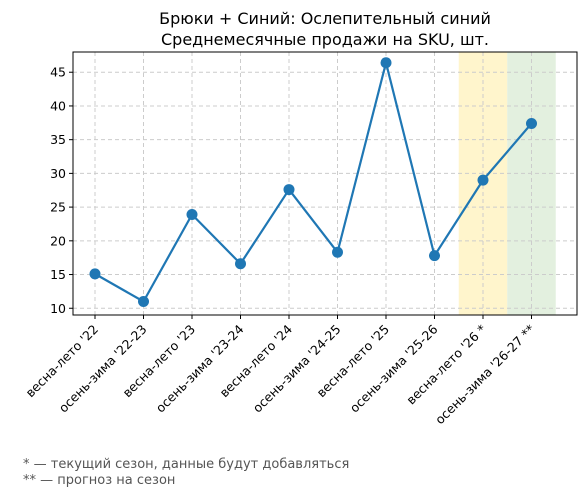 Image resolution: width=588 pixels, height=497 pixels. What do you see at coordinates (58, 173) in the screenshot?
I see `y-tick-label: 30` at bounding box center [58, 173].